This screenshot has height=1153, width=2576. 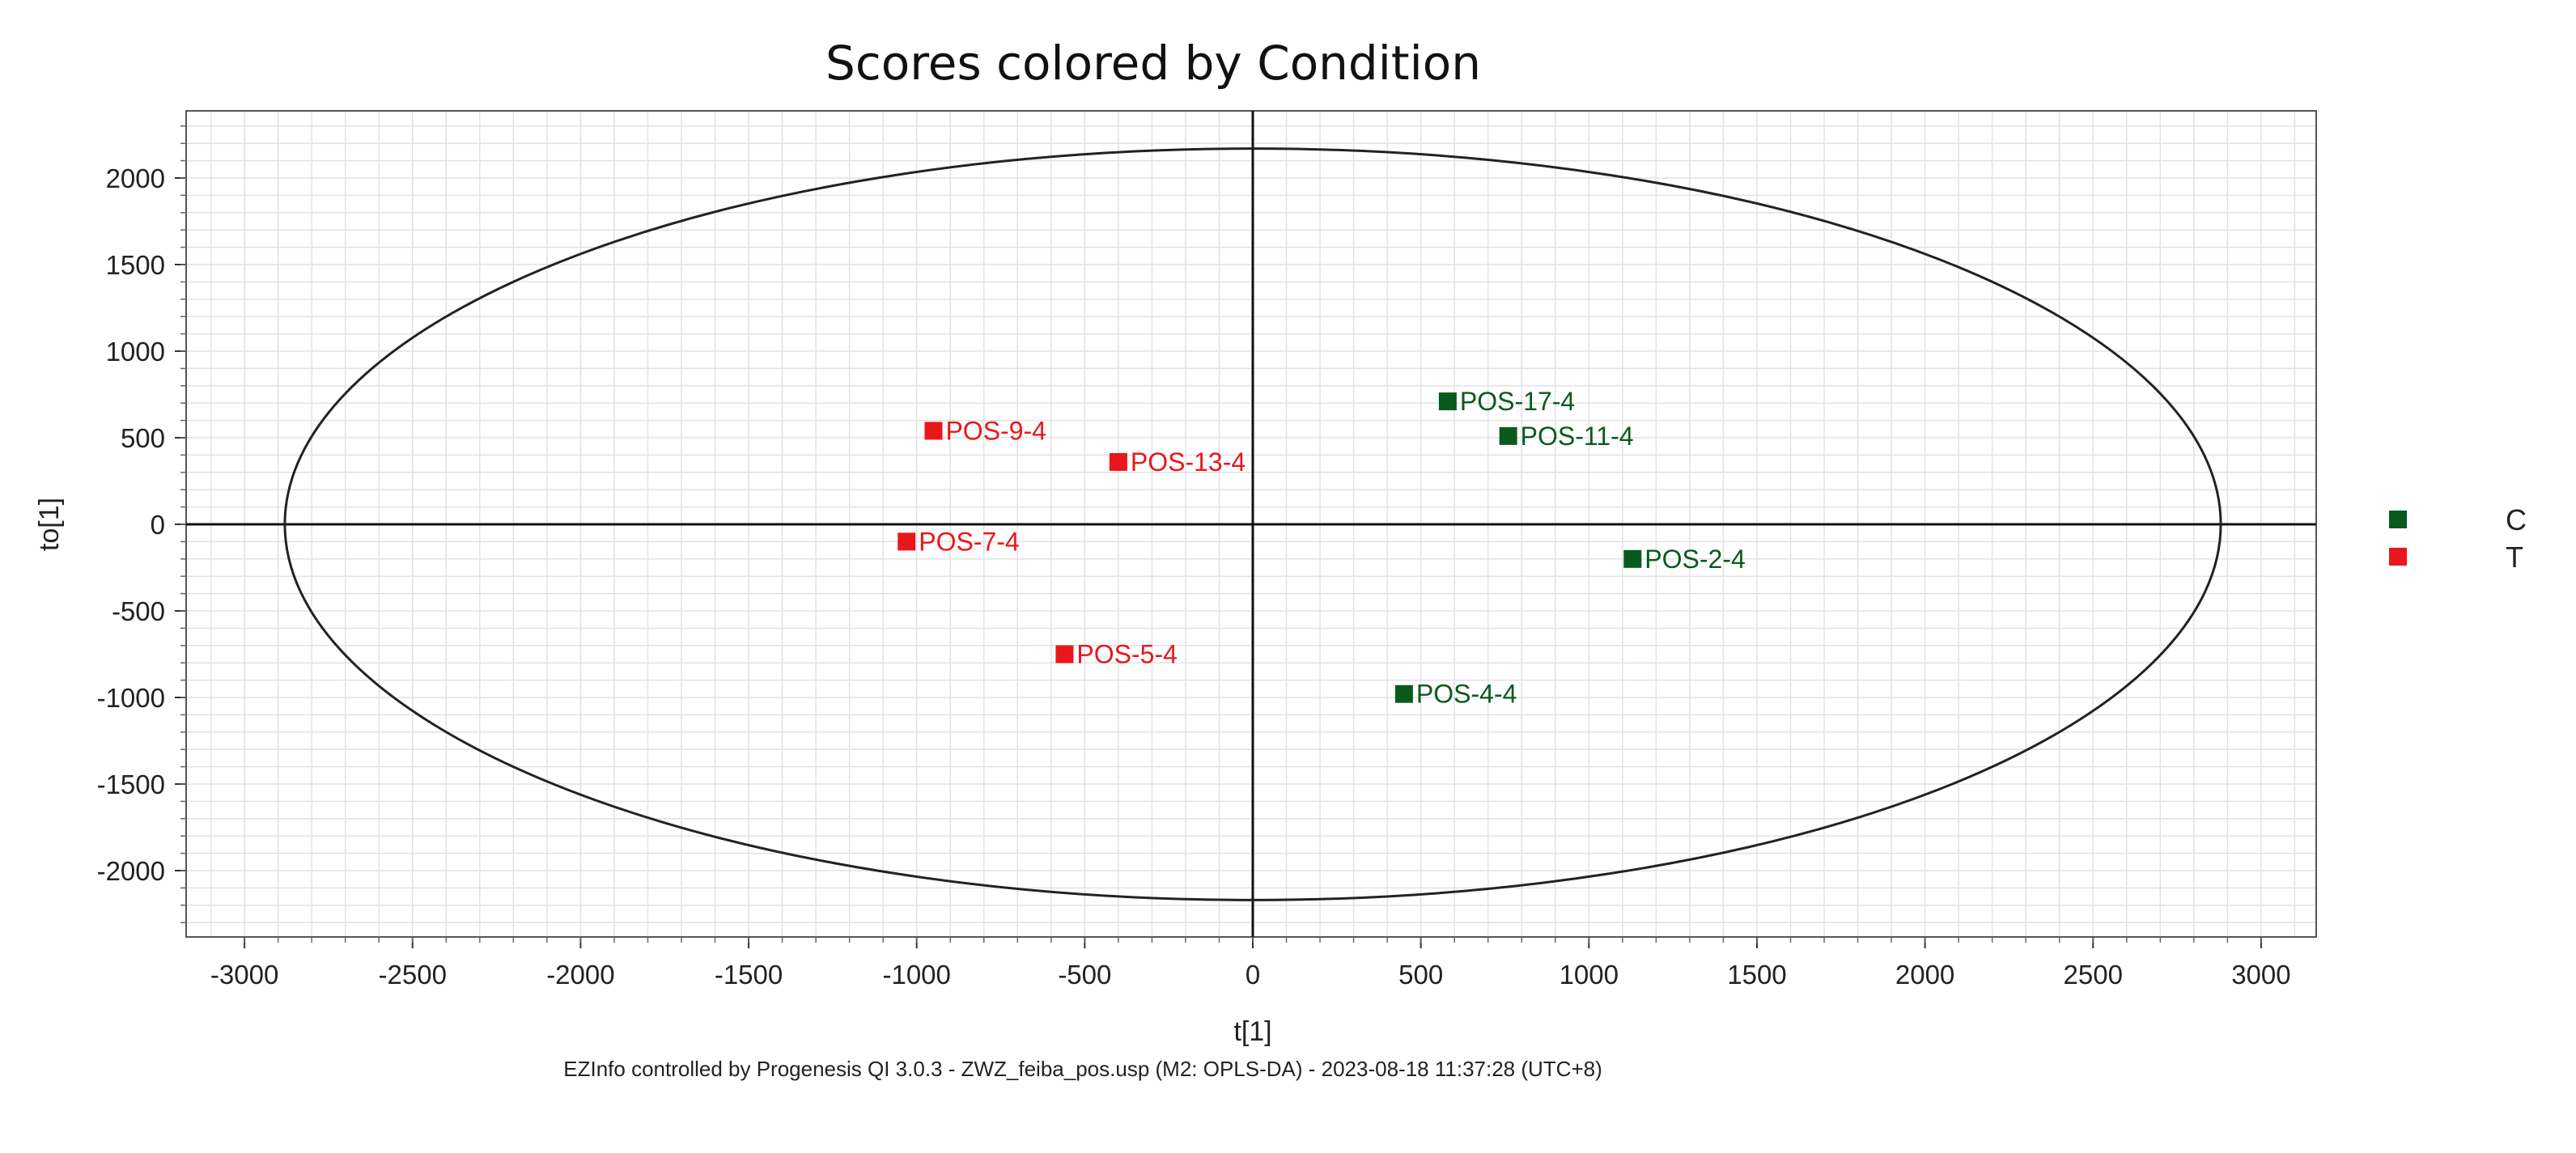 I want to click on data-point-label: POS-7-4, so click(x=969, y=541).